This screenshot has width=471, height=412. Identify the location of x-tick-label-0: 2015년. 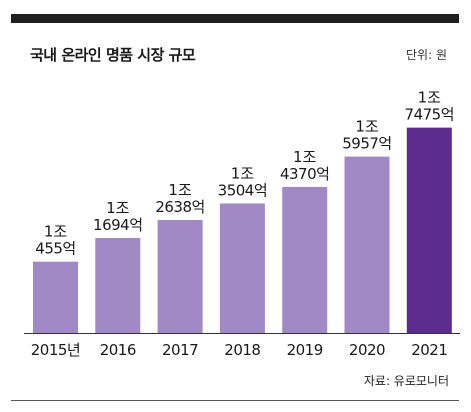
(55, 350).